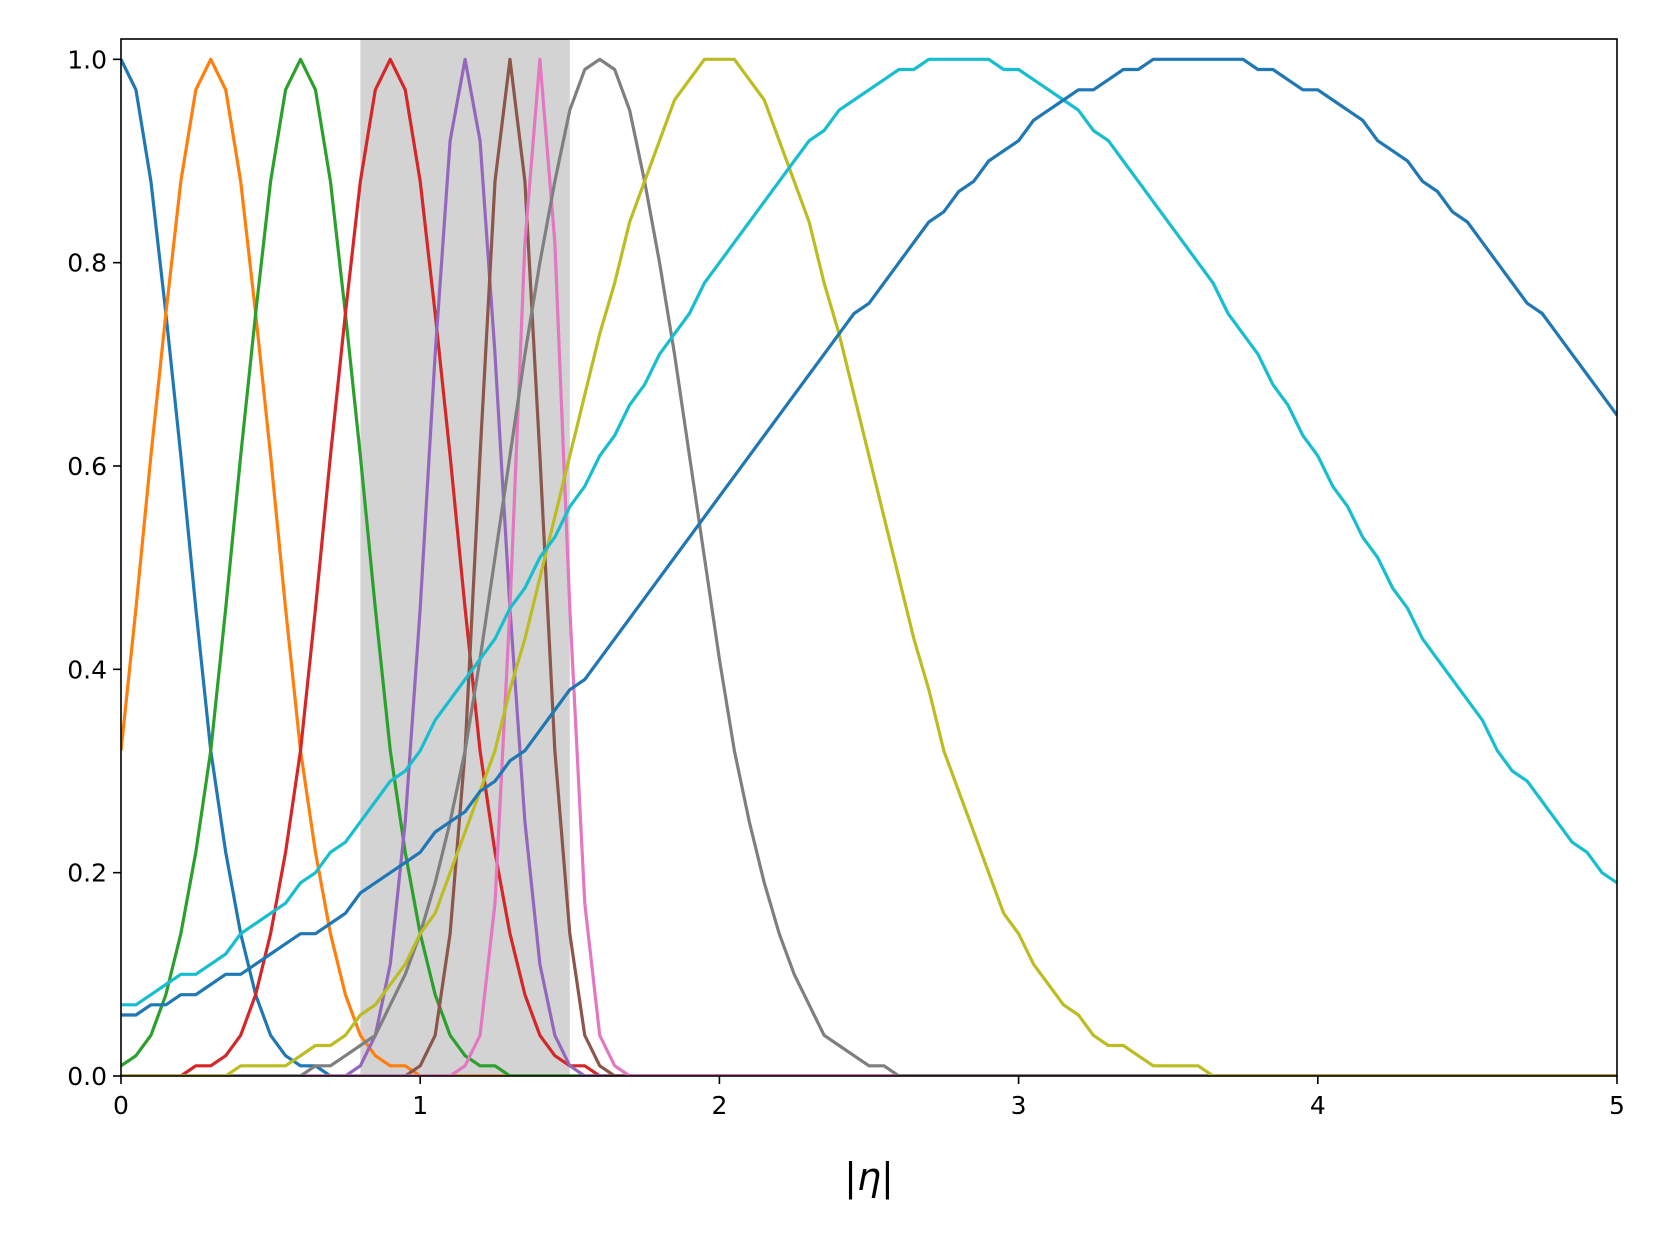 This screenshot has width=1660, height=1245. I want to click on x-tick-label: 0, so click(121, 1105).